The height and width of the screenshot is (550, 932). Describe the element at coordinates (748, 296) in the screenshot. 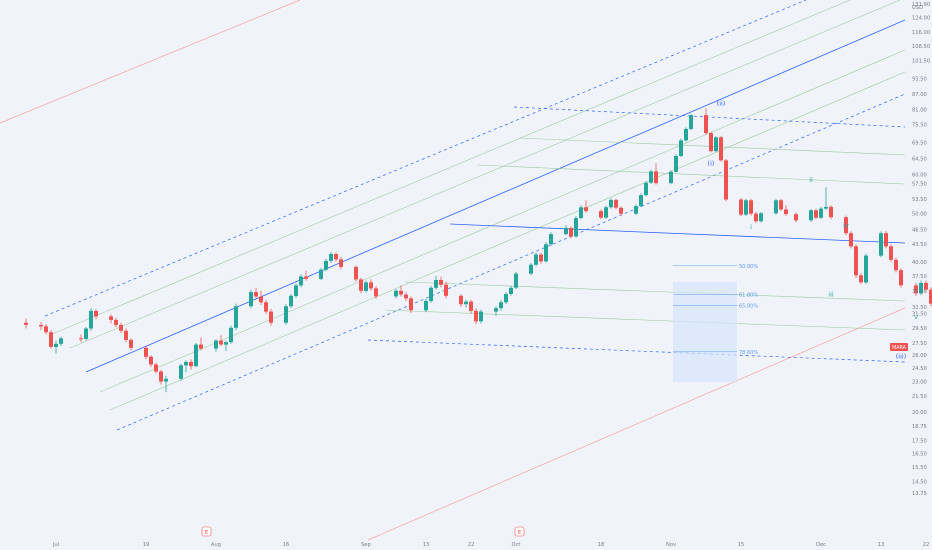

I see `fib-level-label: 61.80%` at that location.